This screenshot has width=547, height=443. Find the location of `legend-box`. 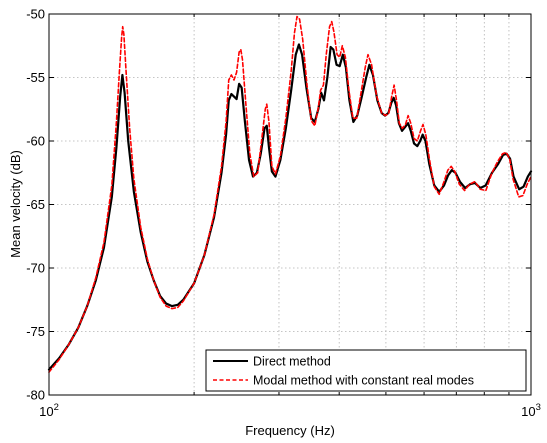

legend-box is located at coordinates (366, 370).